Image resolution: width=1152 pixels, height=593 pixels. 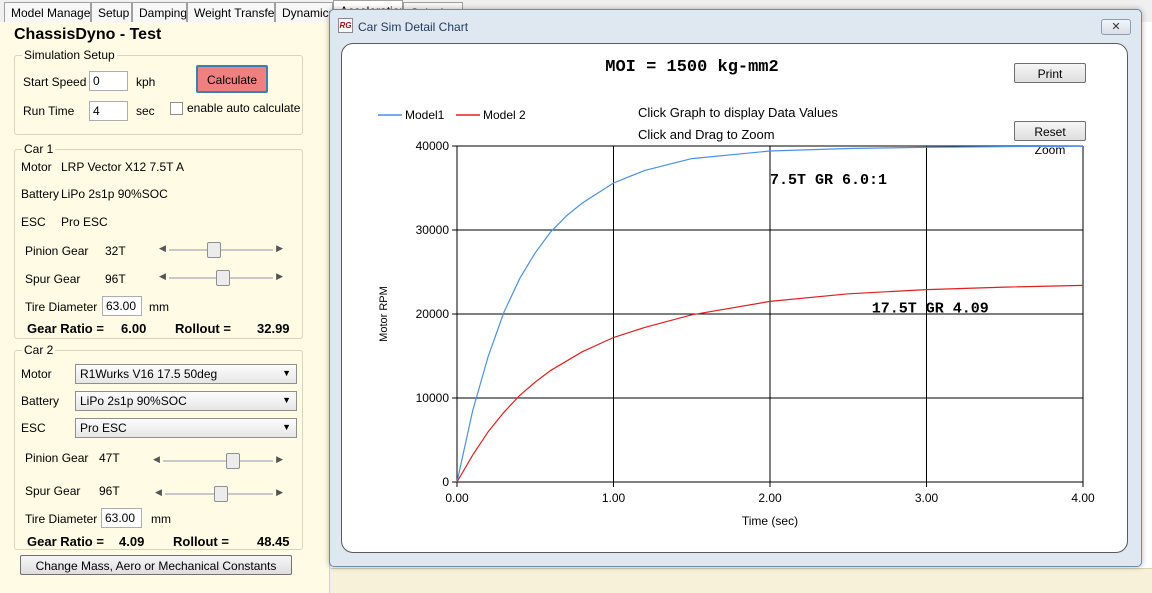 What do you see at coordinates (273, 541) in the screenshot?
I see `car2-rollout-value: 48.45` at bounding box center [273, 541].